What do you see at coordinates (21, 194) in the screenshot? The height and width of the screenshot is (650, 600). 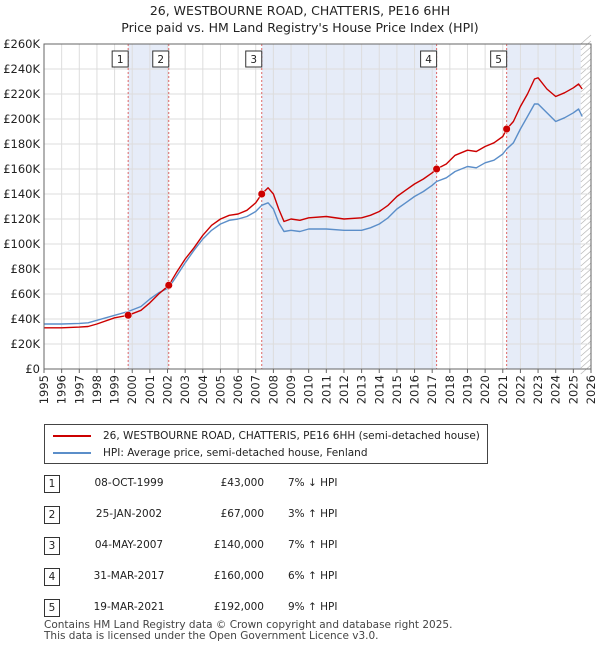 I see `y-tick-label: £140K` at bounding box center [21, 194].